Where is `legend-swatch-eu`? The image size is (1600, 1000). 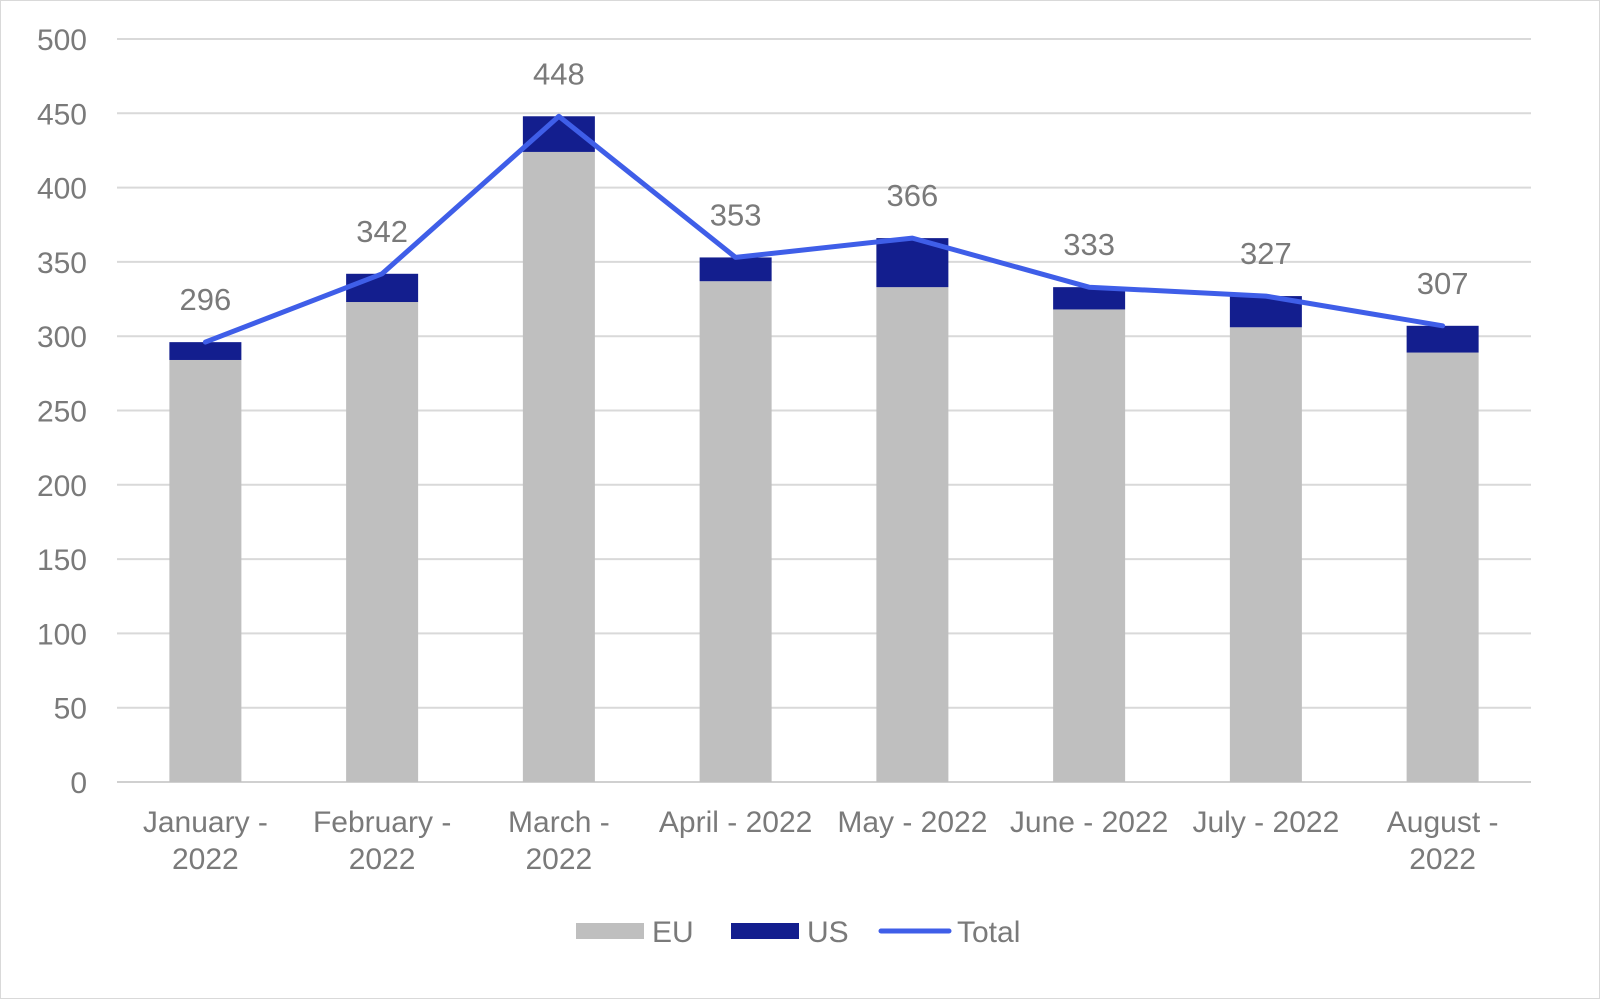 legend-swatch-eu is located at coordinates (610, 931).